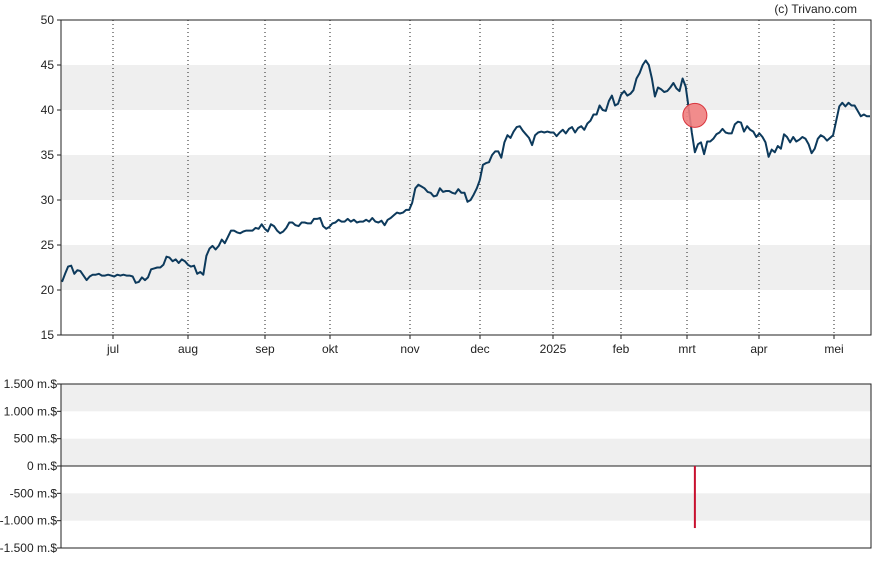 Image resolution: width=888 pixels, height=565 pixels. Describe the element at coordinates (42, 466) in the screenshot. I see `volume-y-tick-label: 0 m.$` at that location.